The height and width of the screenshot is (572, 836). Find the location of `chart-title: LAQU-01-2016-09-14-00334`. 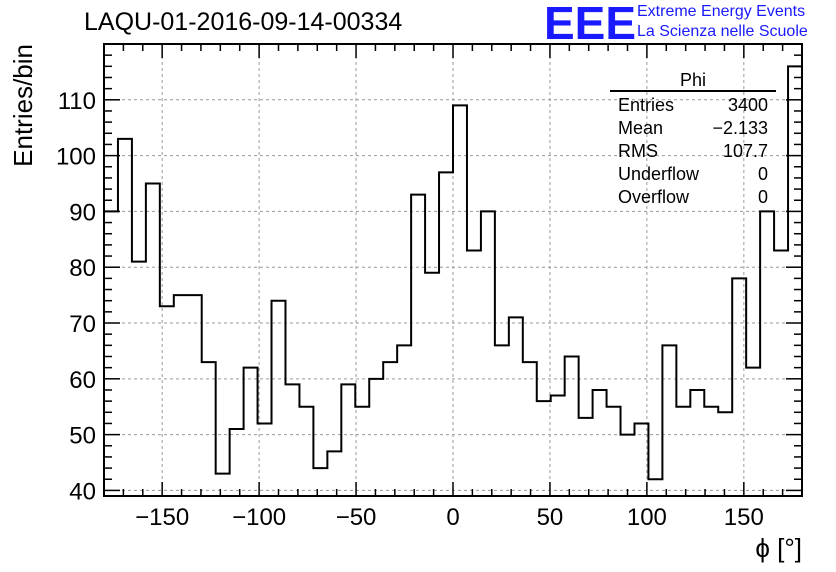

chart-title: LAQU-01-2016-09-14-00334 is located at coordinates (243, 22).